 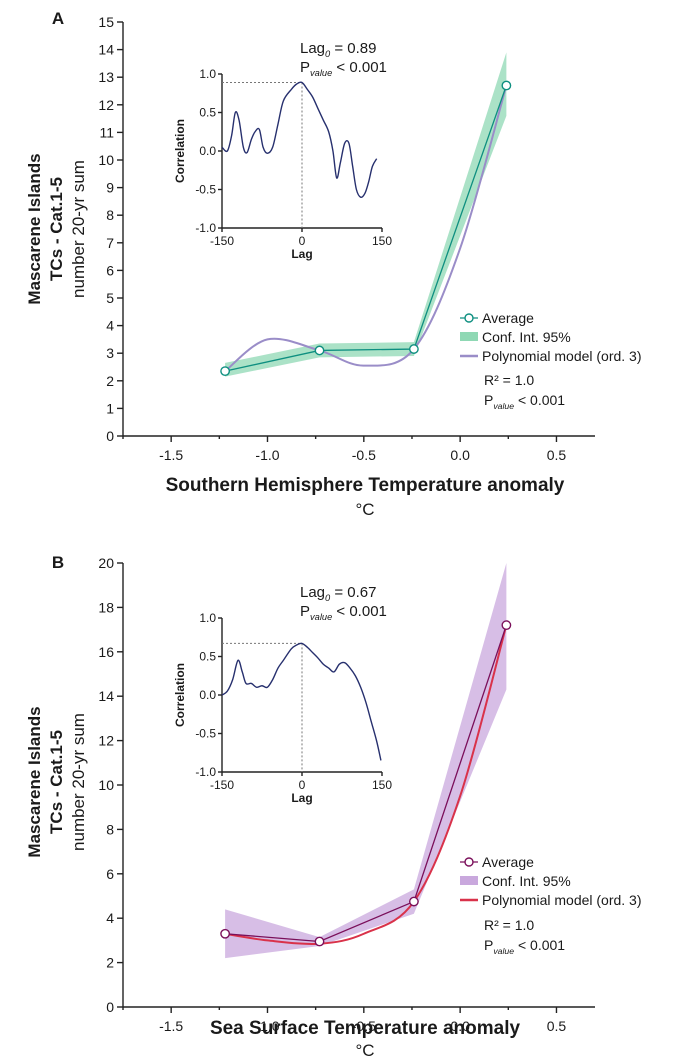 I want to click on inset-lag-annotation: Lag0 = 0.89, so click(x=338, y=49).